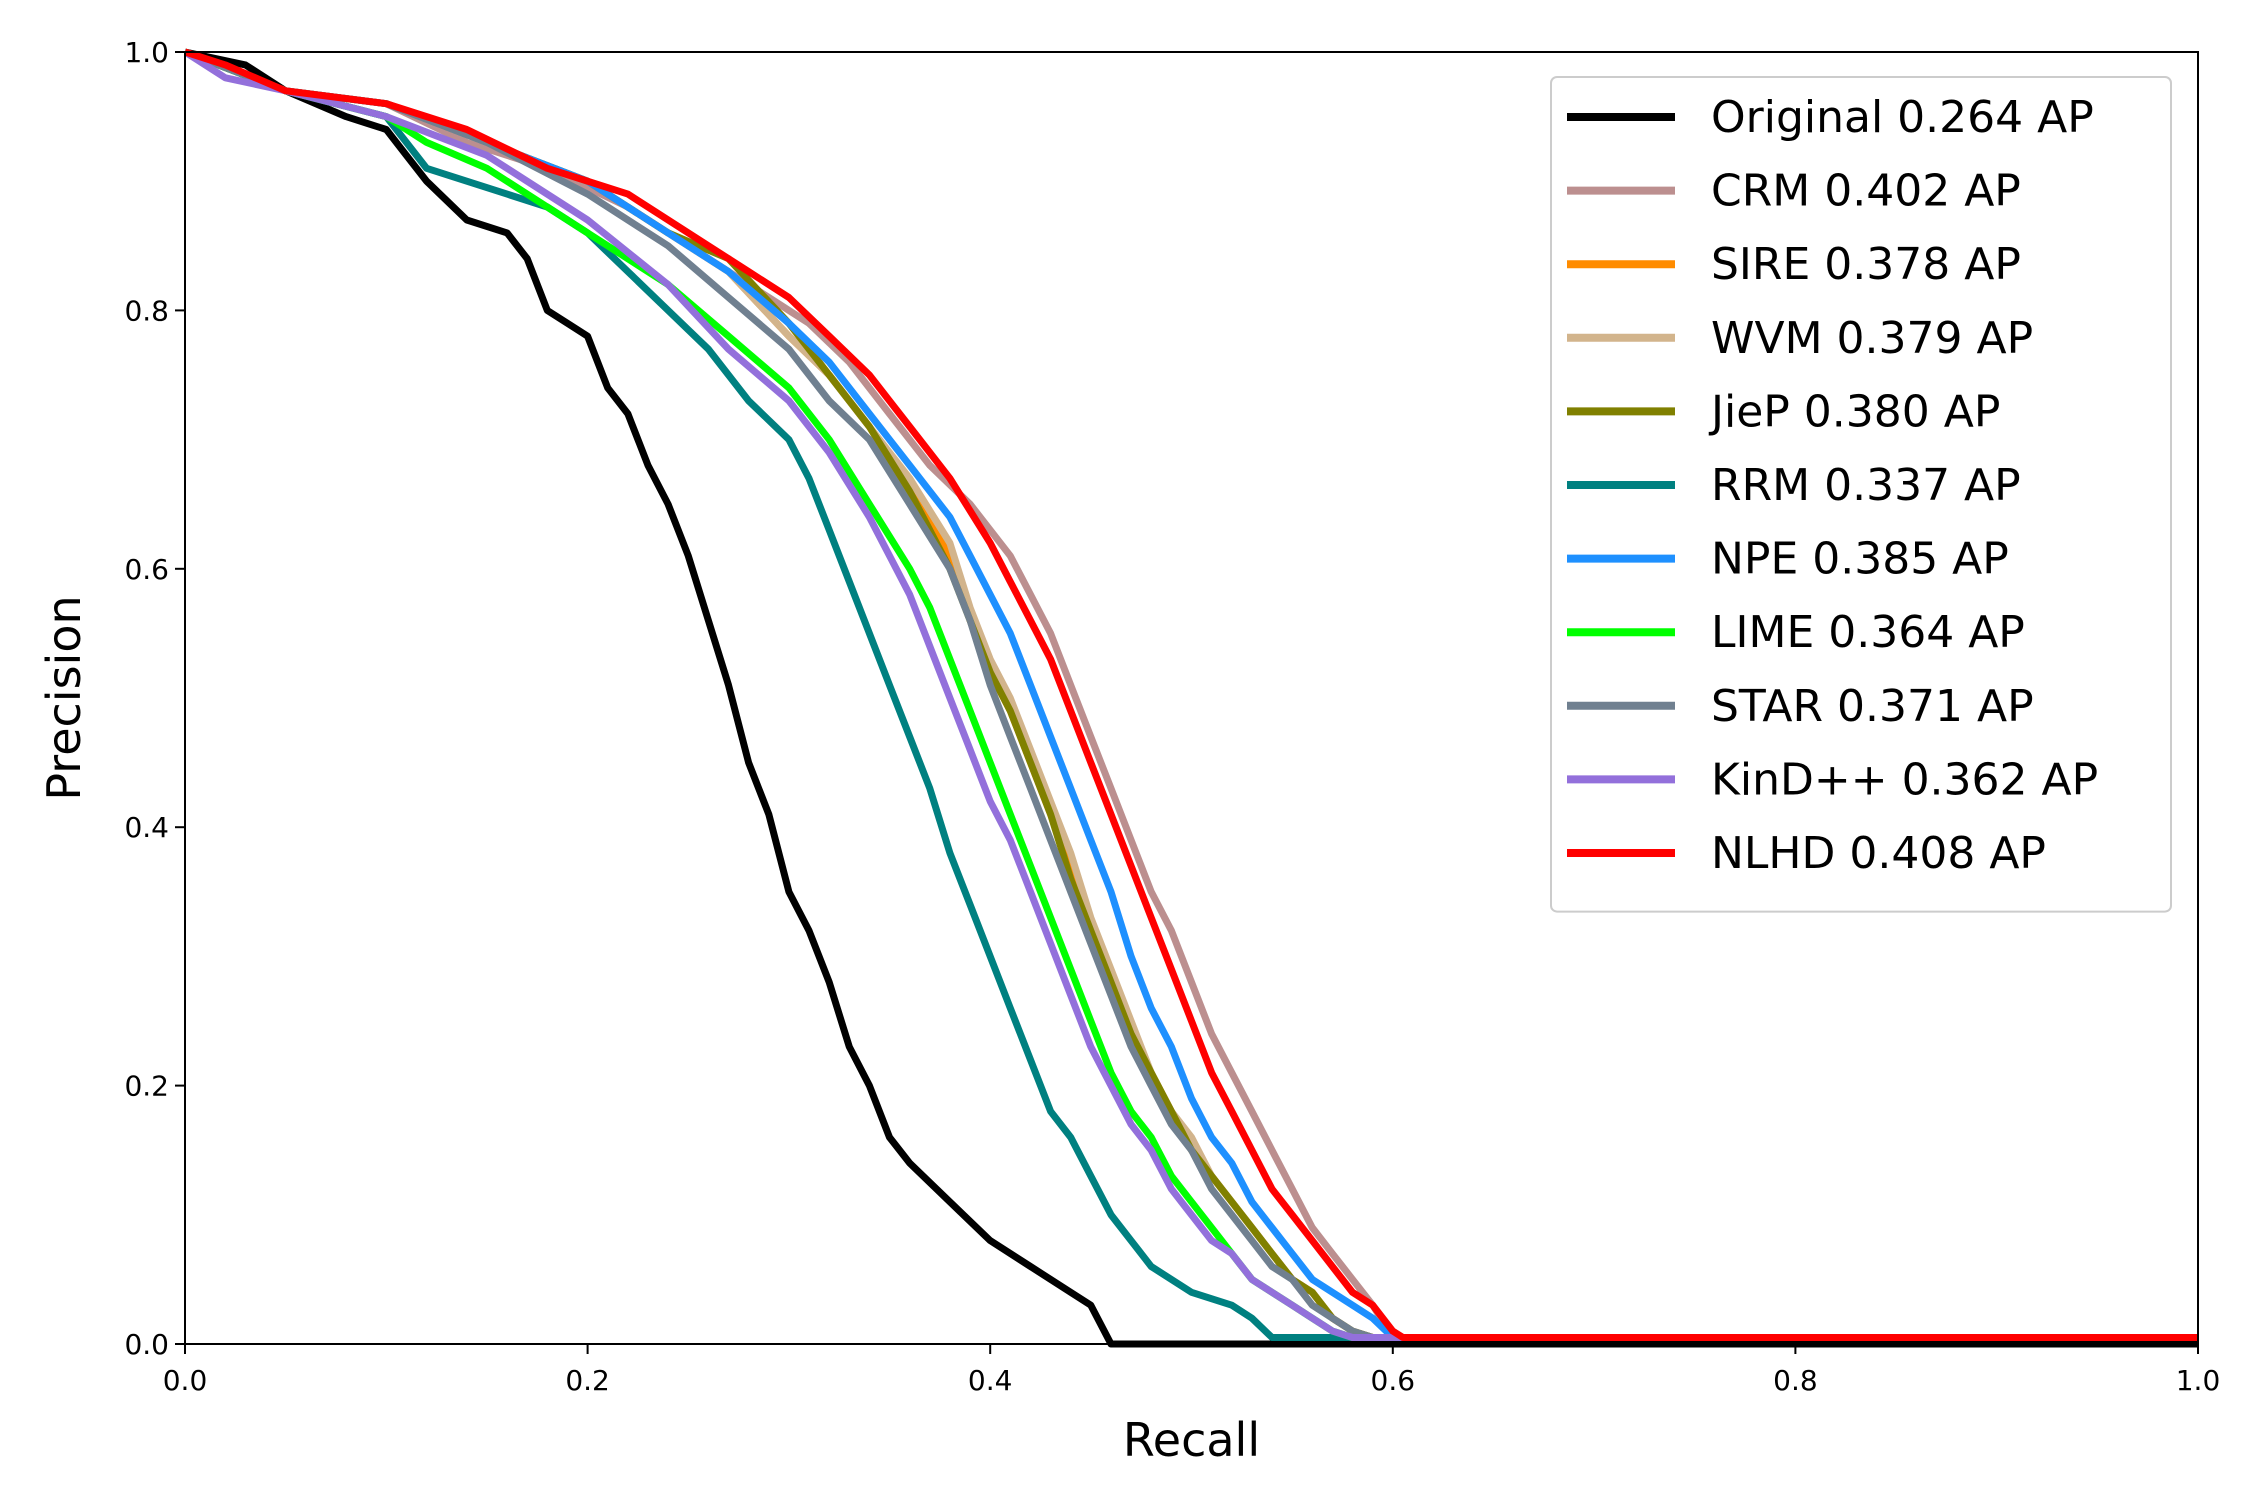  What do you see at coordinates (1866, 264) in the screenshot?
I see `legend-entry: SIRE 0.378 AP` at bounding box center [1866, 264].